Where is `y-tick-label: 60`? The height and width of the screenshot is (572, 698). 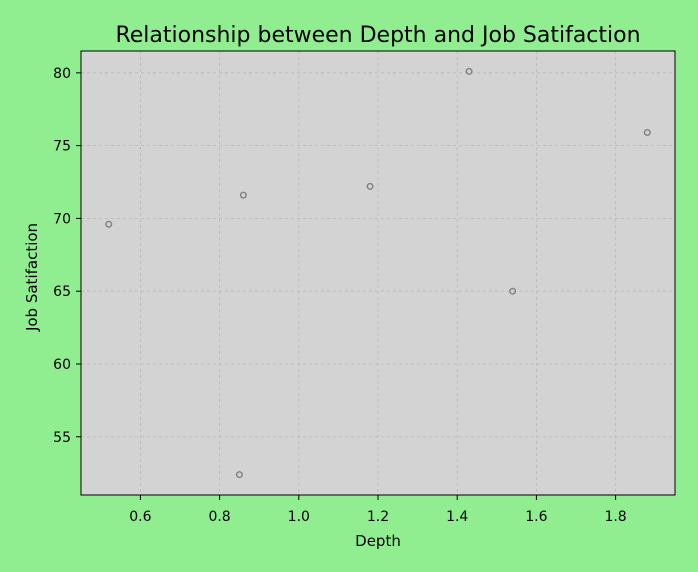 y-tick-label: 60 is located at coordinates (62, 365).